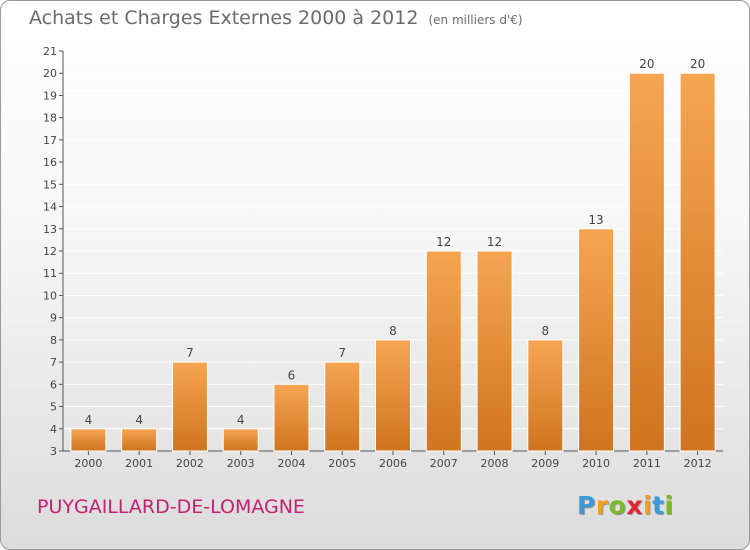  Describe the element at coordinates (586, 505) in the screenshot. I see `logo-letter: P` at that location.